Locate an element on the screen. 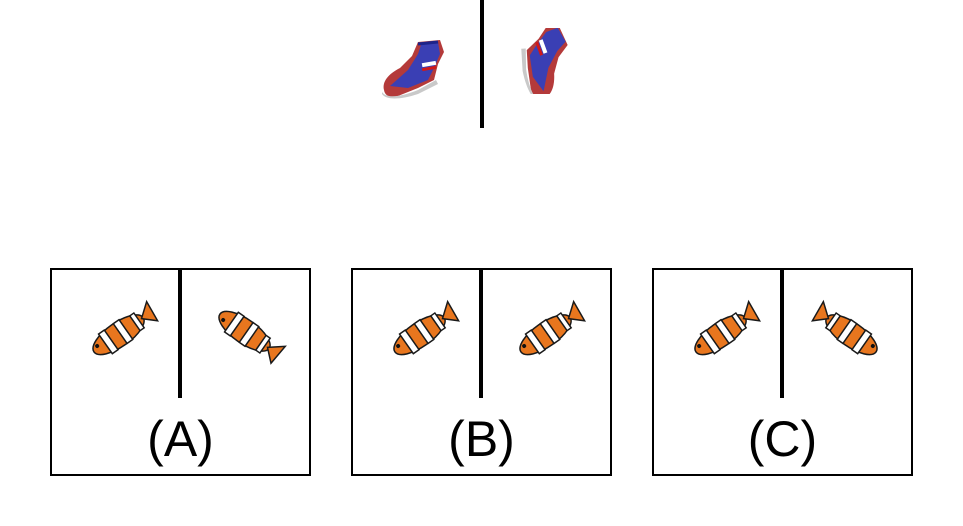 This screenshot has height=526, width=963. option-b-divider is located at coordinates (481, 334).